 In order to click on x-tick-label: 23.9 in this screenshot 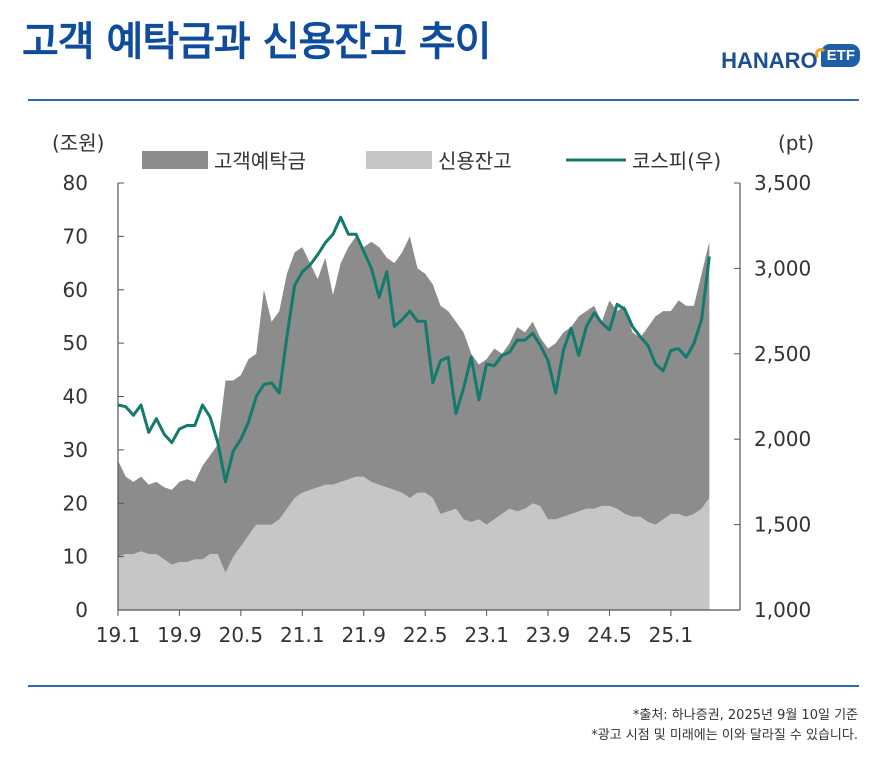, I will do `click(548, 635)`.